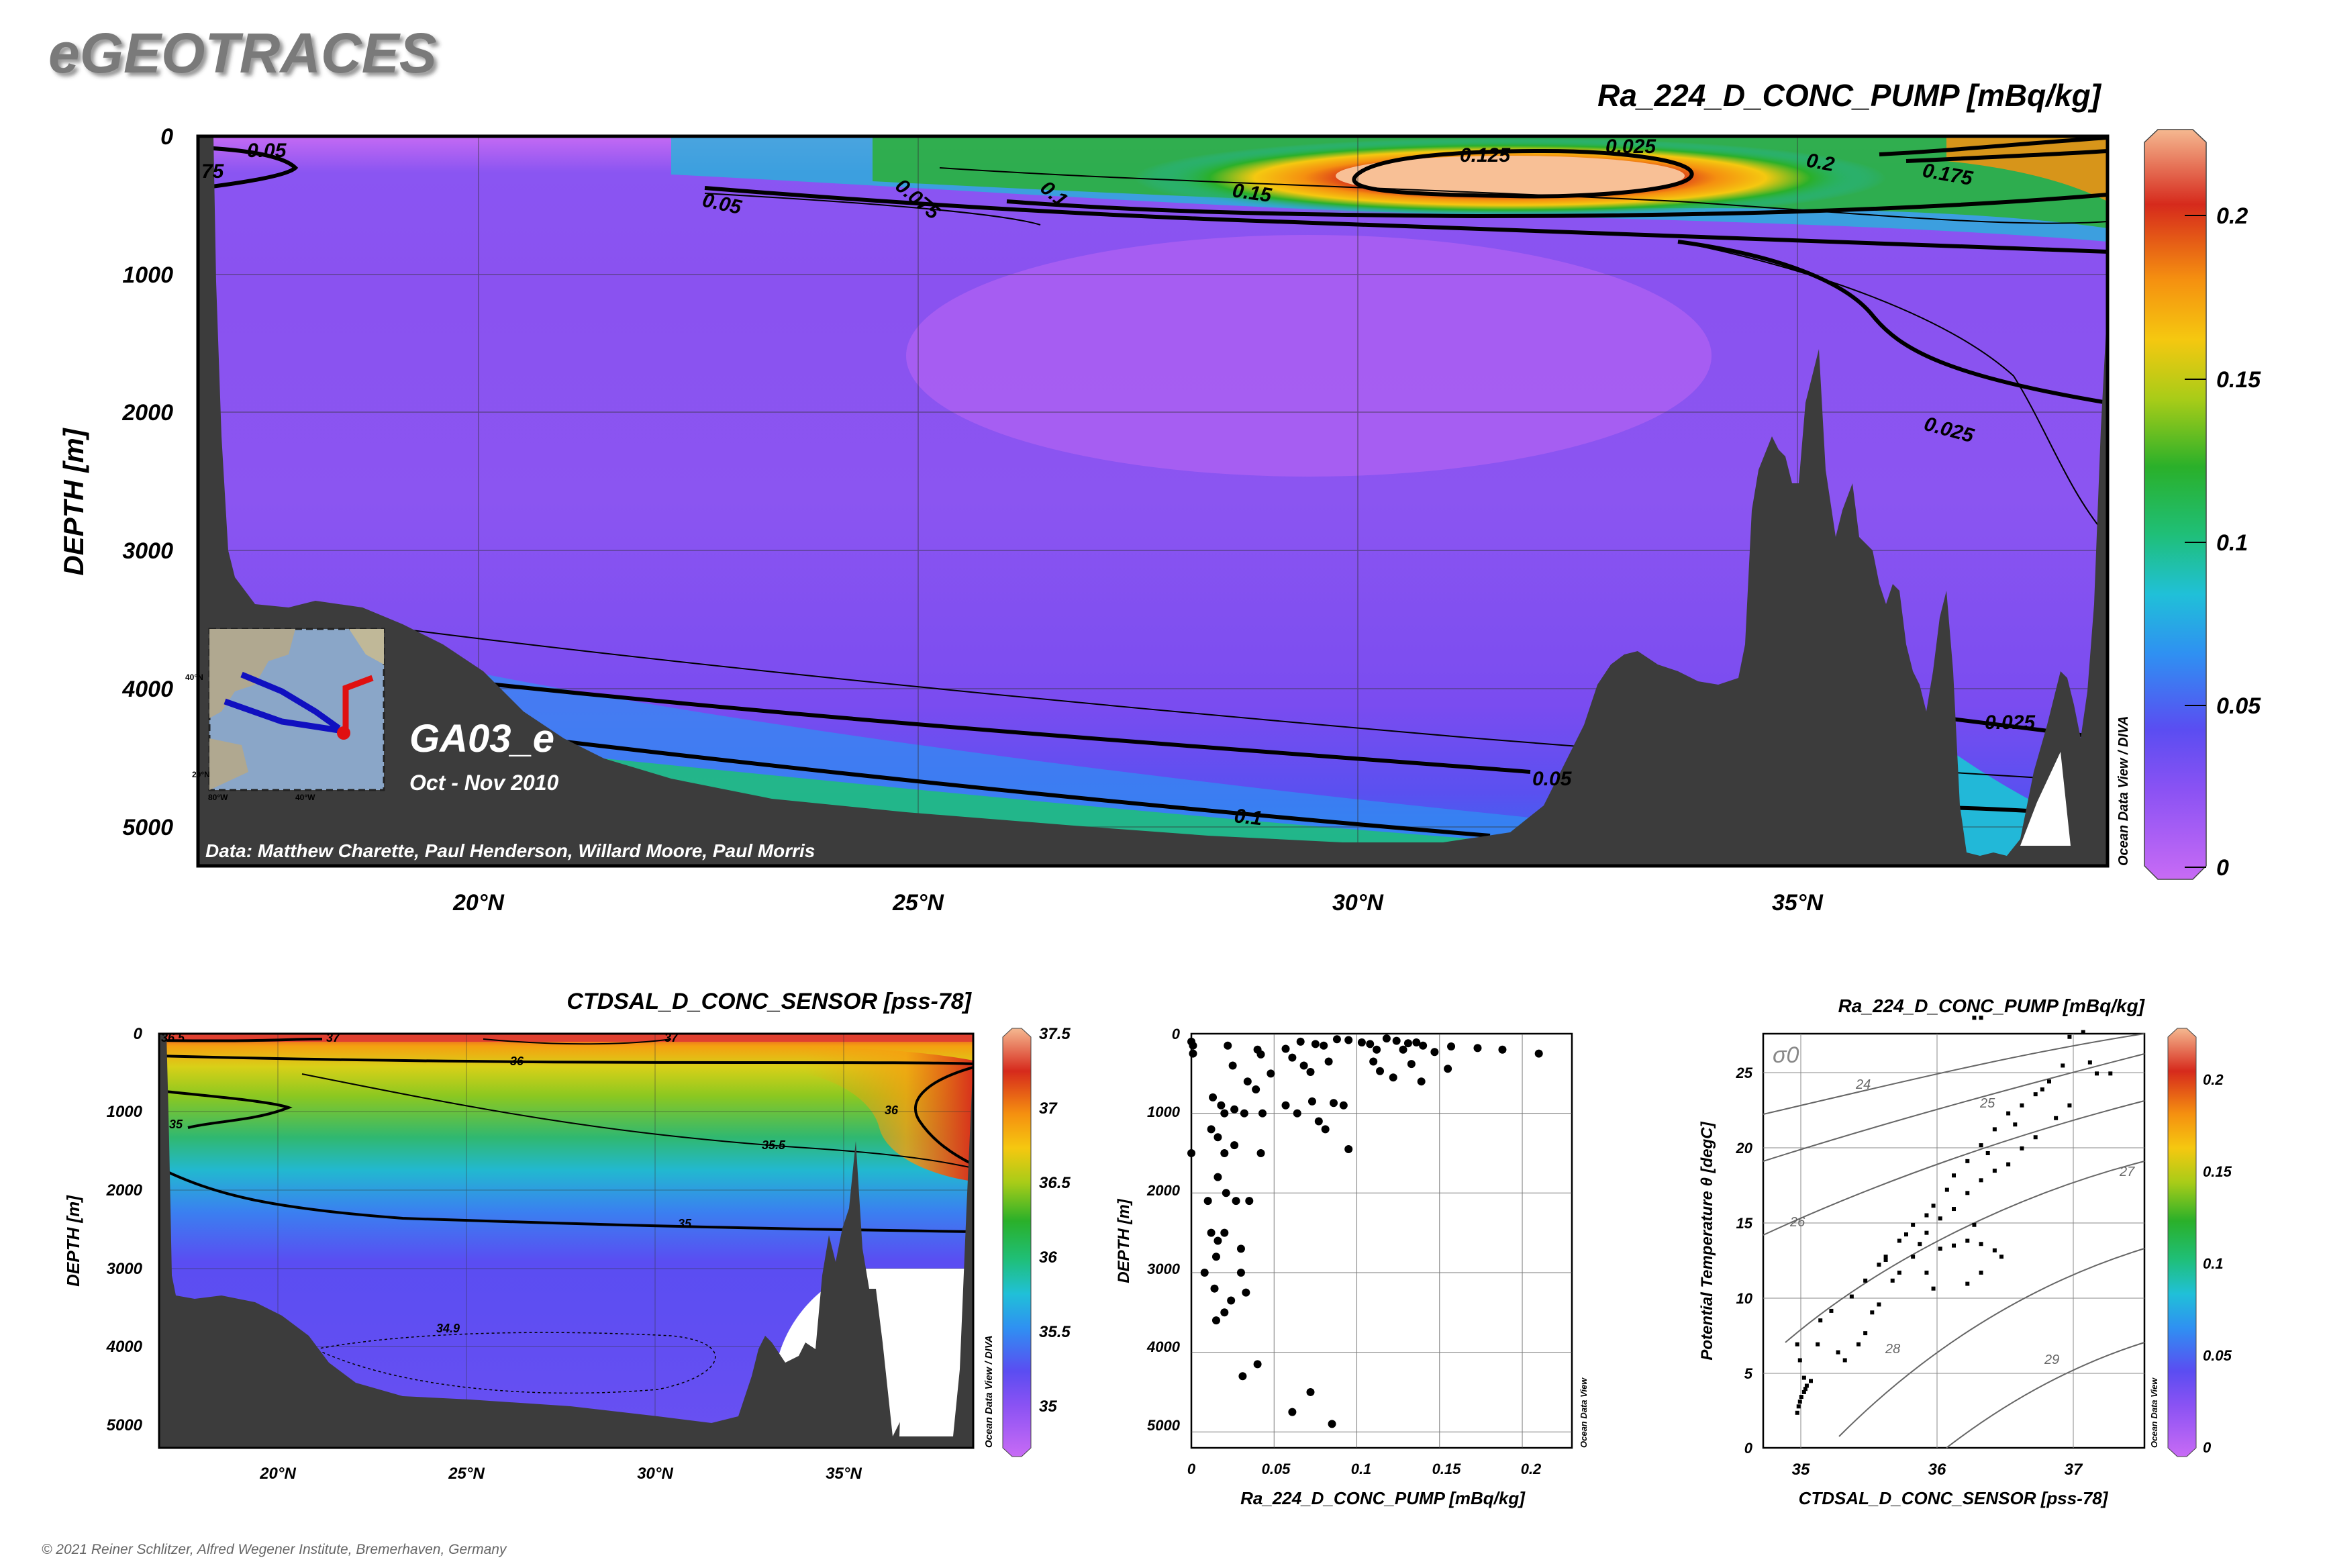  I want to click on ts-title: Ra_224_D_CONC_PUMP [mBq/kg], so click(1992, 1006).